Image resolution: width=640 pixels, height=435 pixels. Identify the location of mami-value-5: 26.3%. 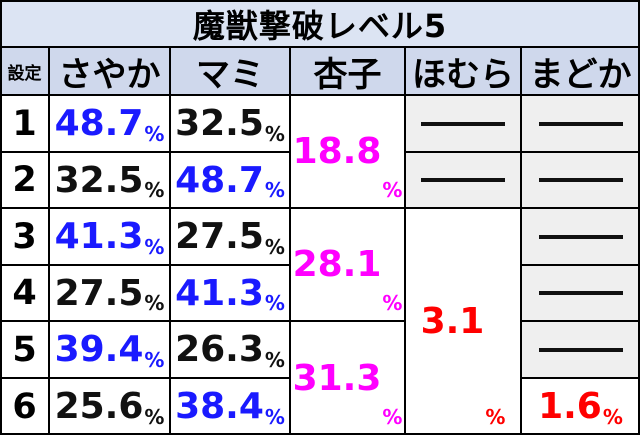
(230, 350).